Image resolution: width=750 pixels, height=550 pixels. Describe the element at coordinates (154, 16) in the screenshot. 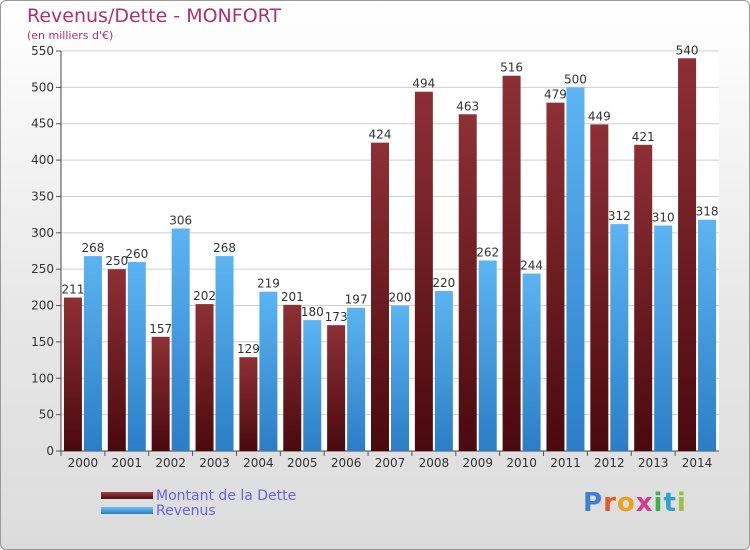

I see `chart-title: Revenus/Dette - MONFORT` at that location.